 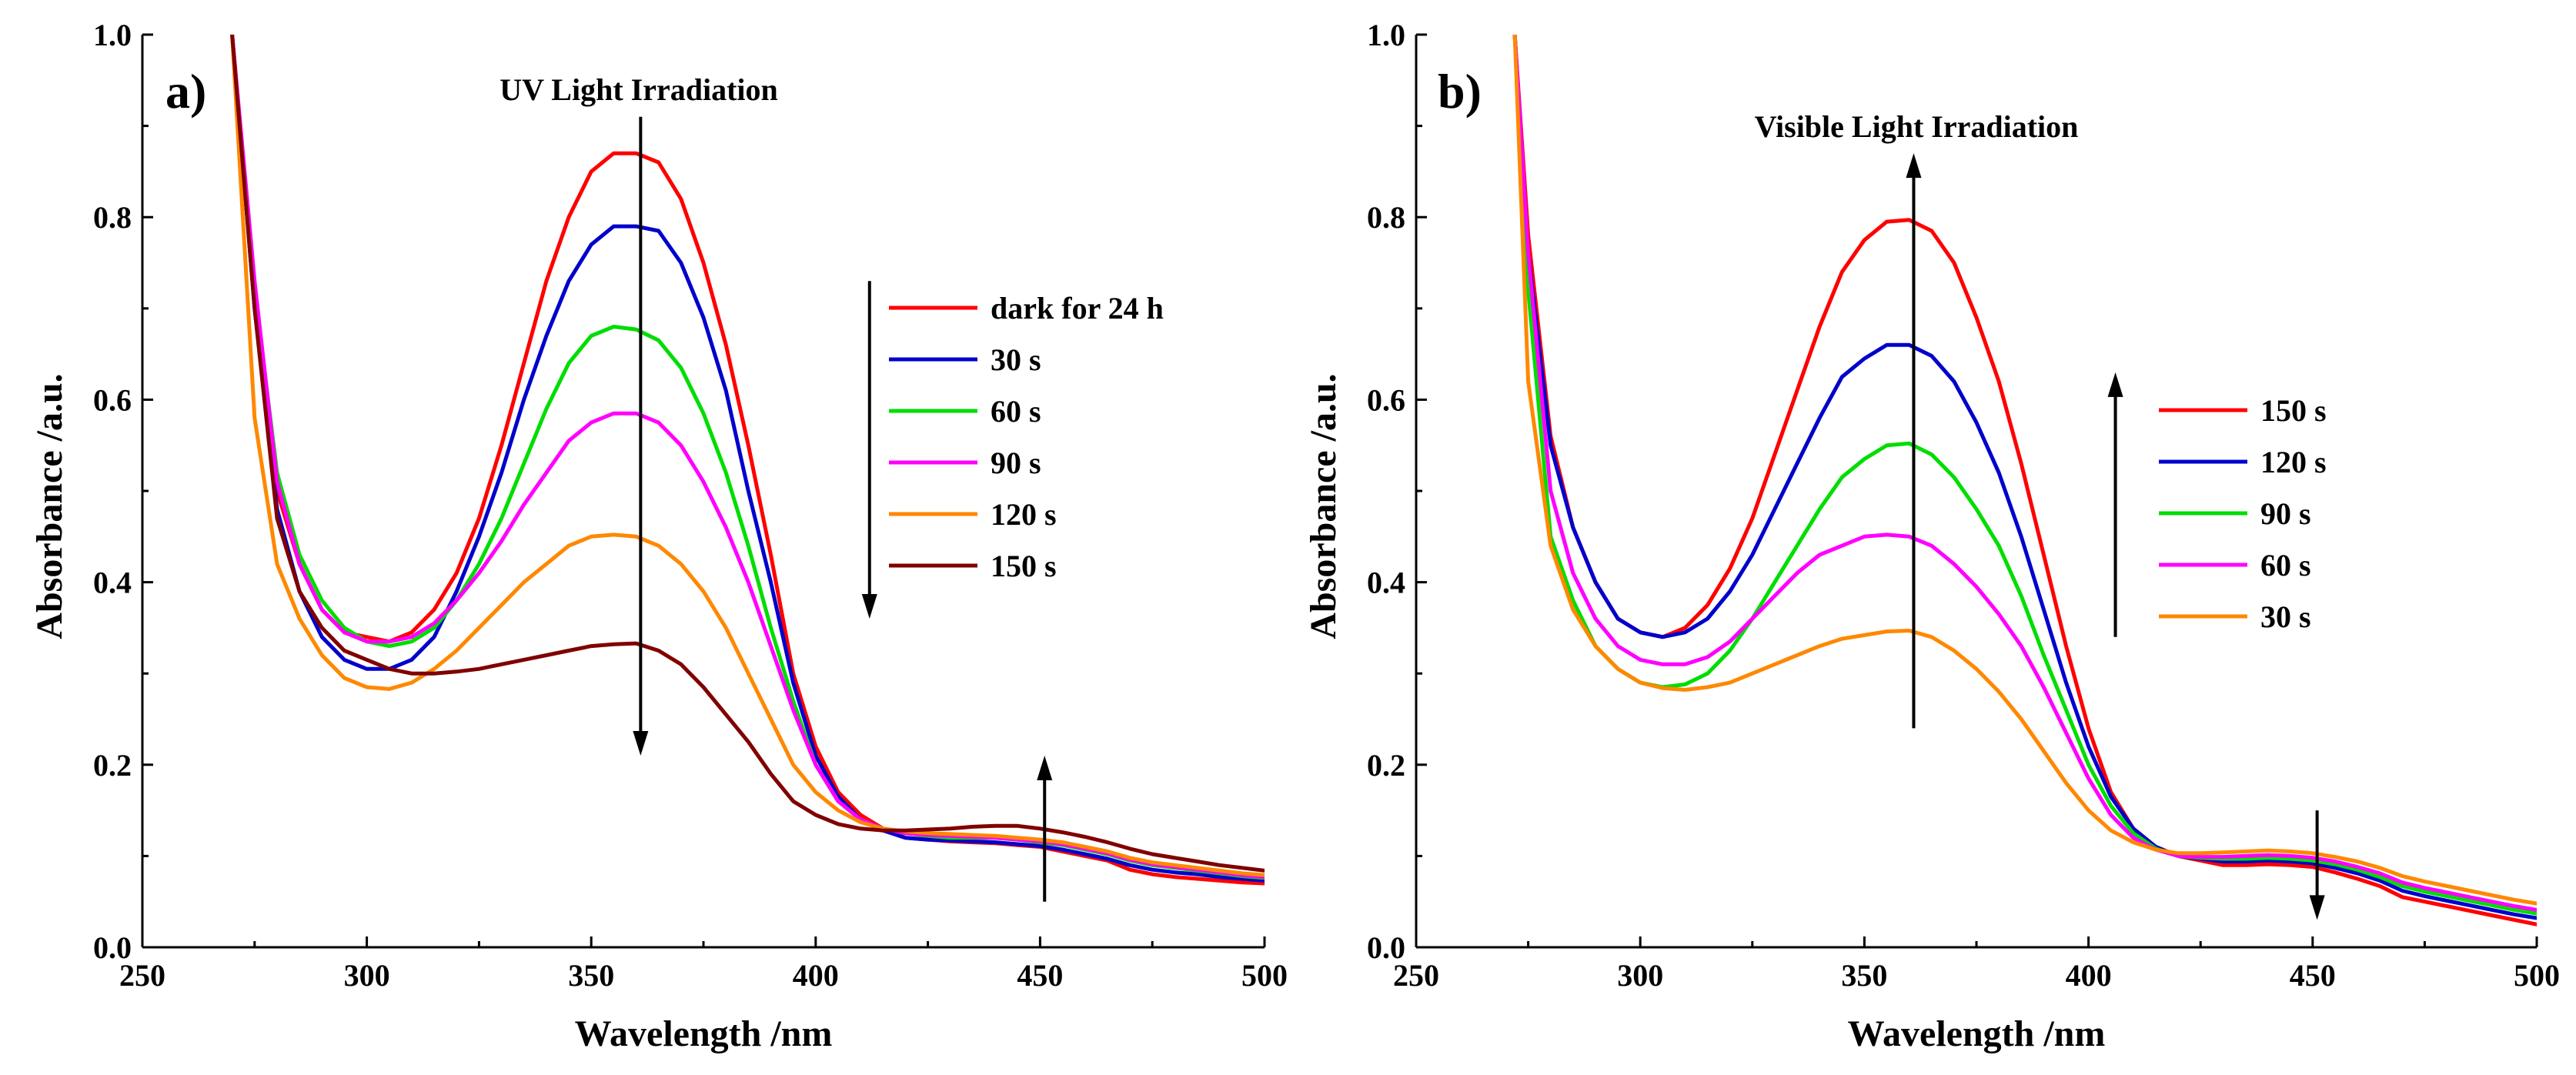 What do you see at coordinates (1386, 947) in the screenshot?
I see `panel-b-y-tick-label: 0.0` at bounding box center [1386, 947].